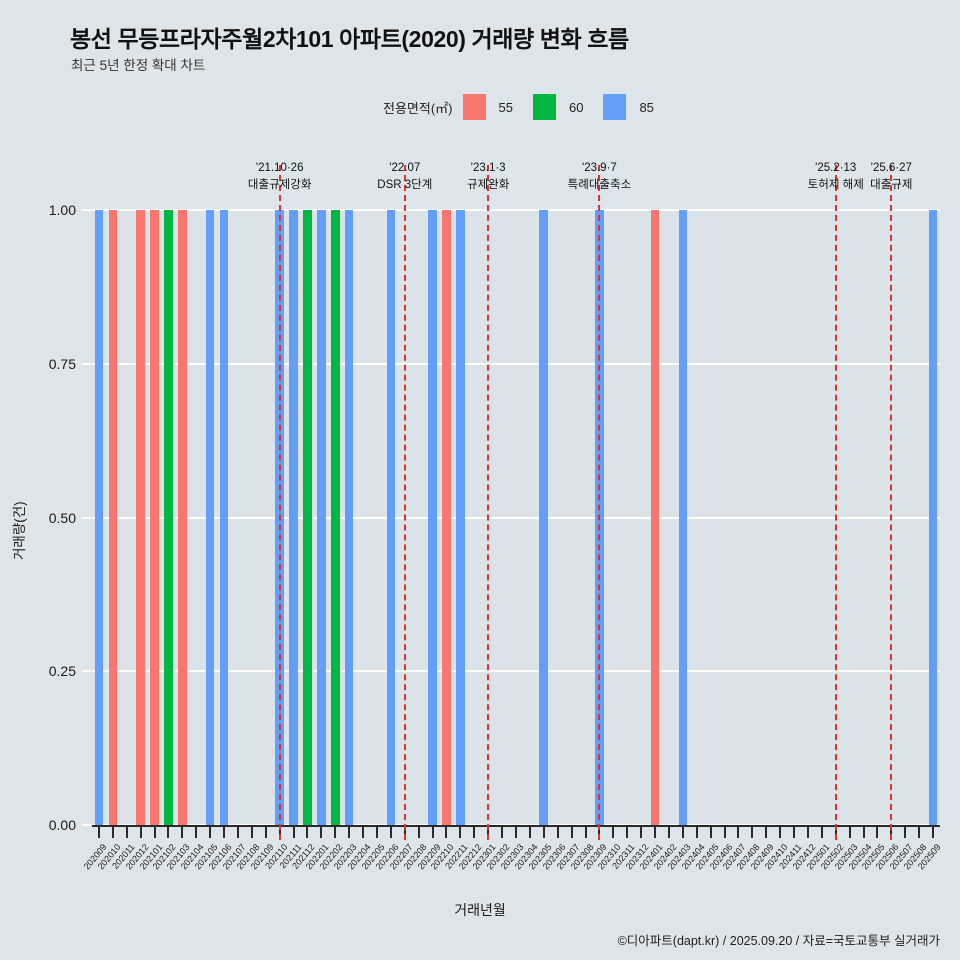  What do you see at coordinates (418, 108) in the screenshot?
I see `legend-title: 전용면적(㎡)` at bounding box center [418, 108].